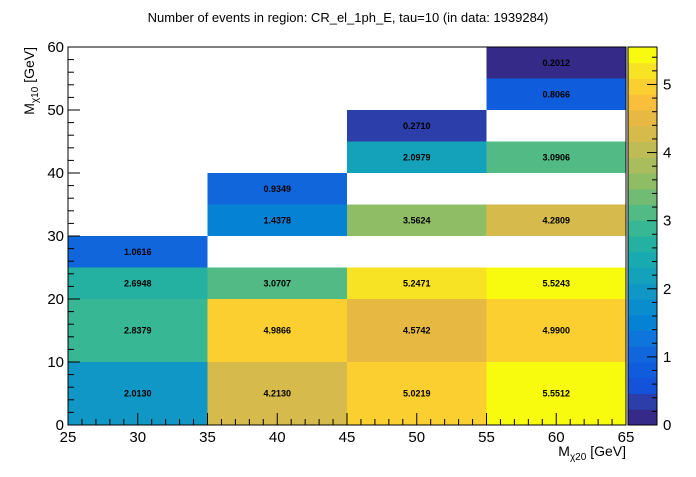  I want to click on cell-value-label: 3.0707, so click(277, 283).